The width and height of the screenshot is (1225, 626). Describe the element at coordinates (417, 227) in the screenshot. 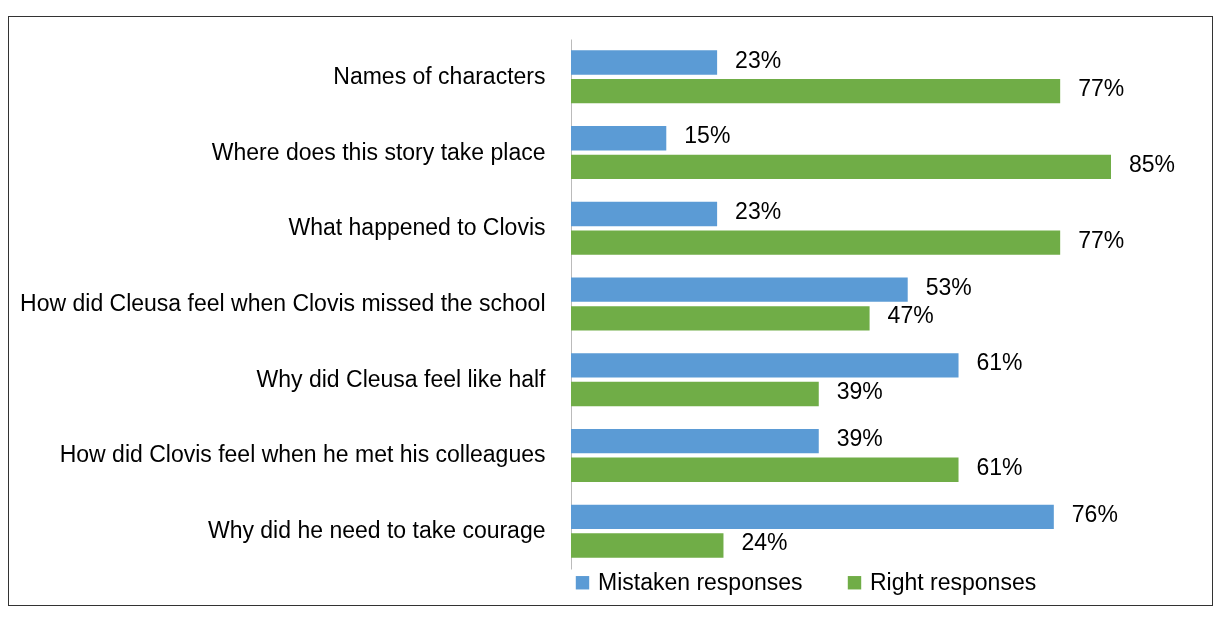

I see `y-tick-label: What happened to Clovis` at that location.